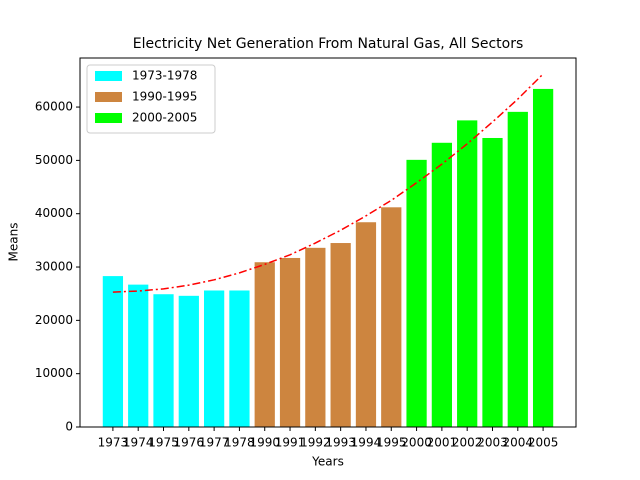  What do you see at coordinates (264, 443) in the screenshot?
I see `x-tick-label: 1990` at bounding box center [264, 443].